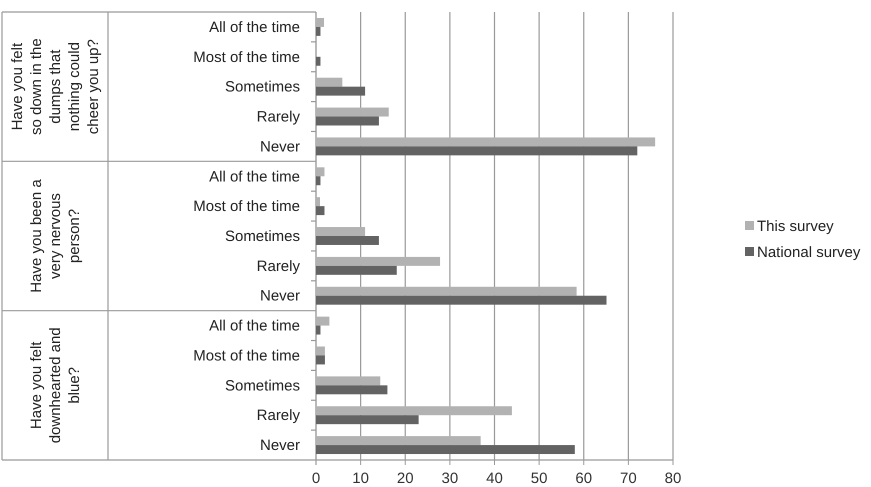 The width and height of the screenshot is (871, 487). I want to click on x-tick-label: 60, so click(583, 478).